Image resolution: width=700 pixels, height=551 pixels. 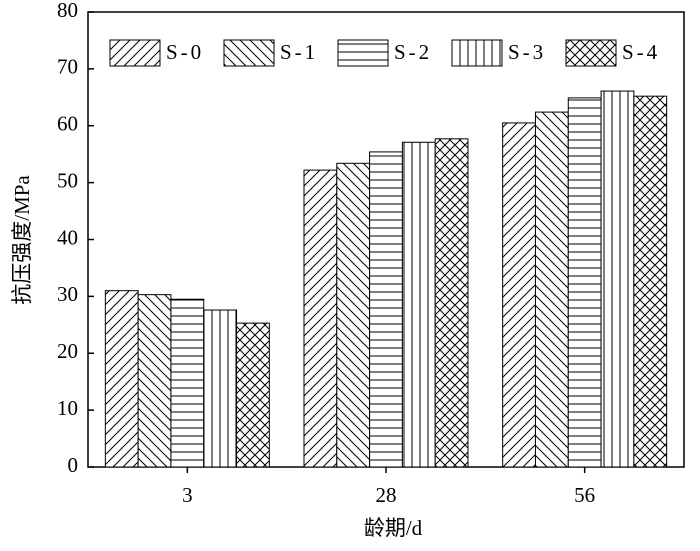 What do you see at coordinates (413, 52) in the screenshot?
I see `legend-label: S-2` at bounding box center [413, 52].